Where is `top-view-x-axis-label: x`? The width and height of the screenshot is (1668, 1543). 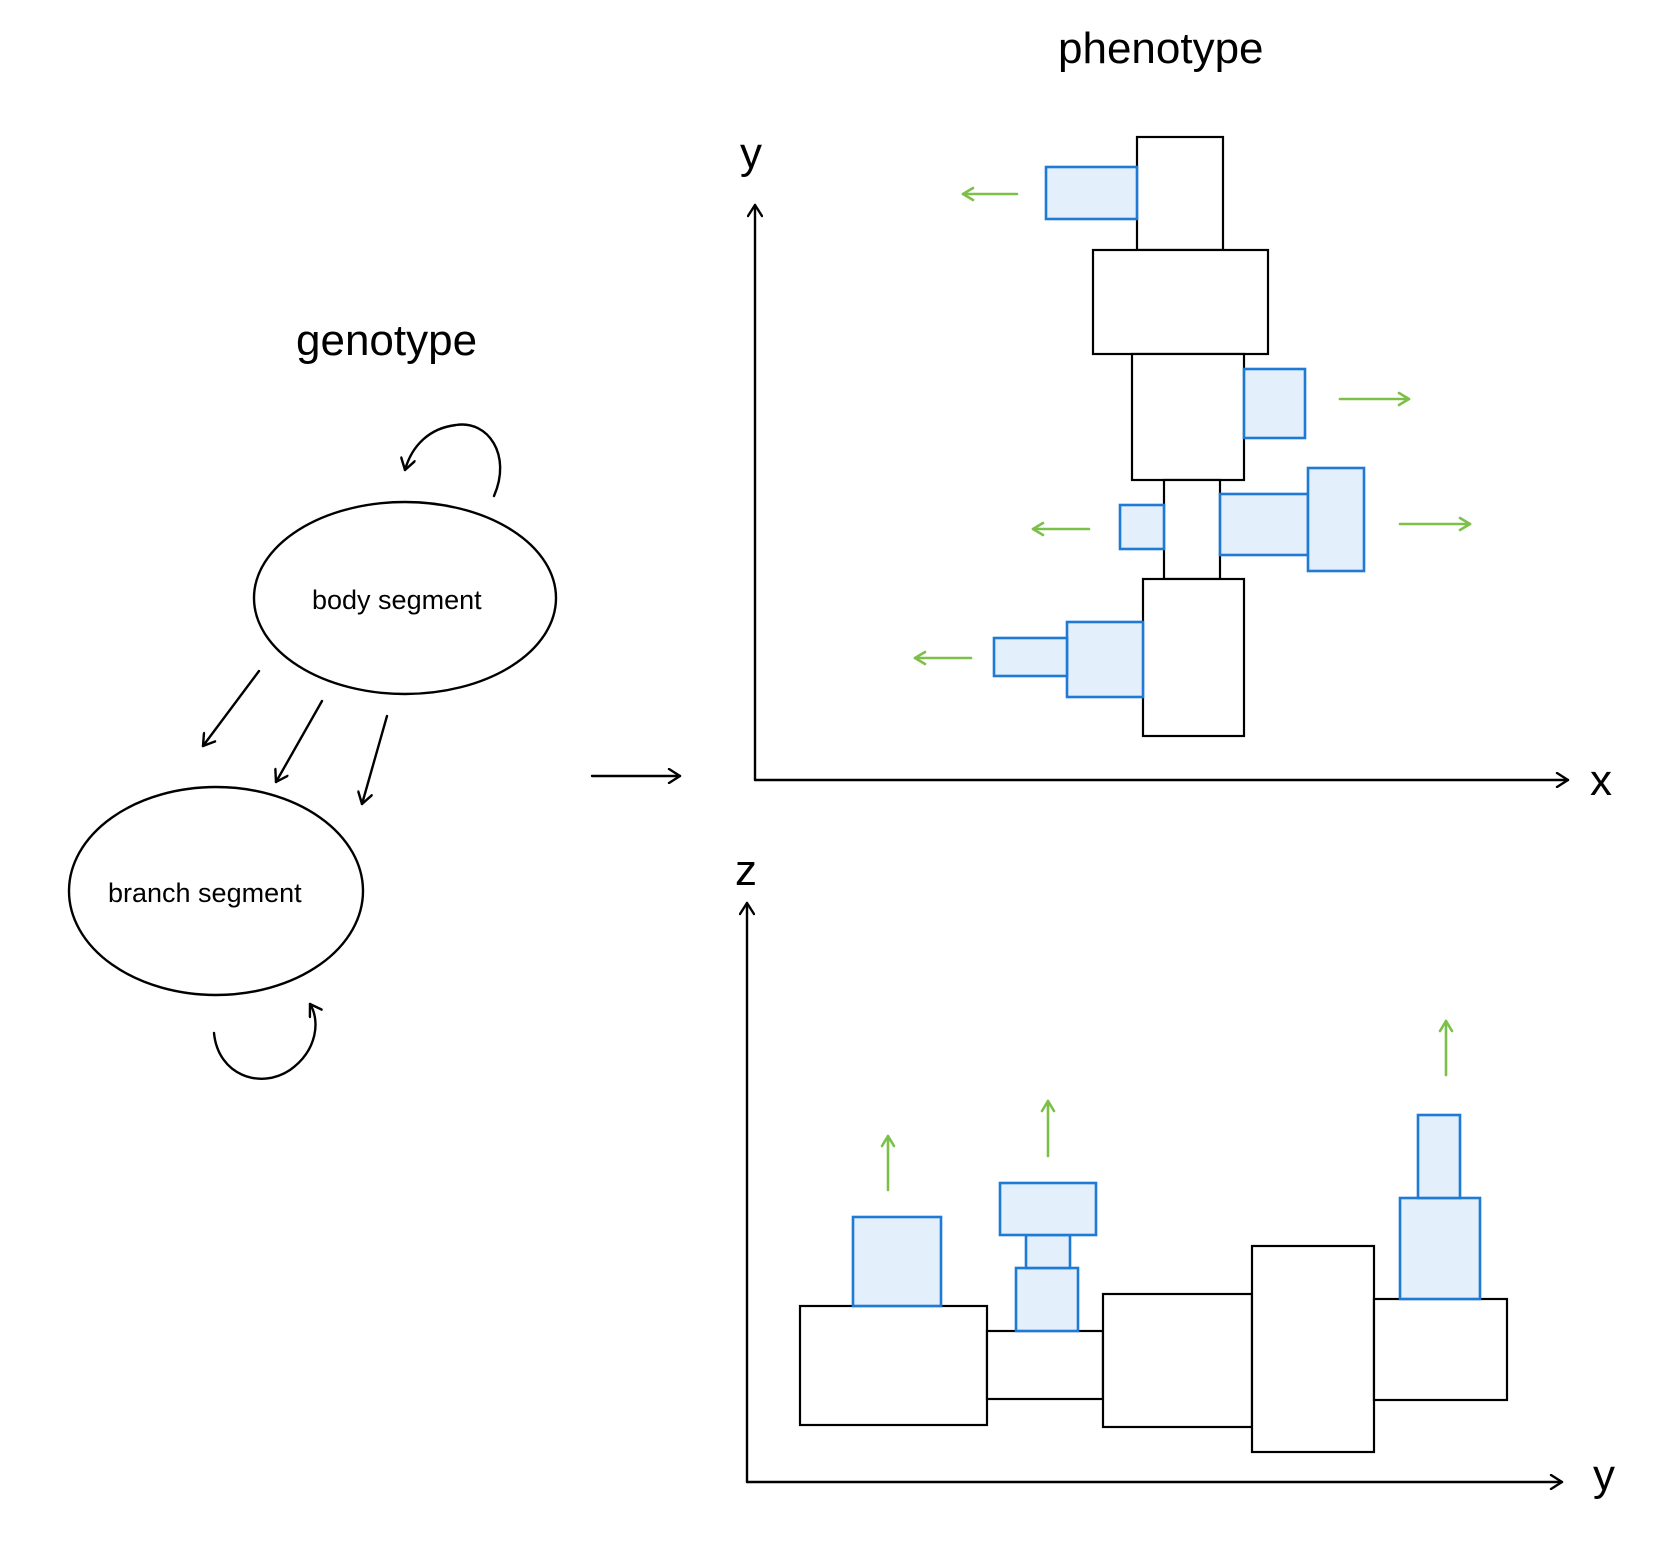
top-view-x-axis-label: x is located at coordinates (1601, 780).